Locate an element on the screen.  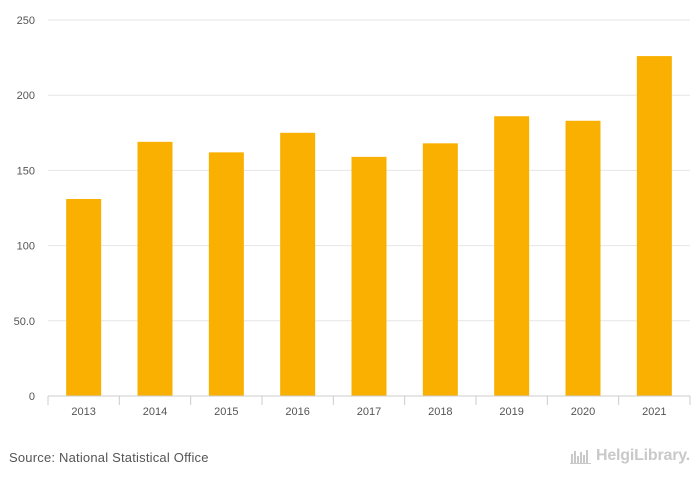
y-tick-label: 200 is located at coordinates (26, 96).